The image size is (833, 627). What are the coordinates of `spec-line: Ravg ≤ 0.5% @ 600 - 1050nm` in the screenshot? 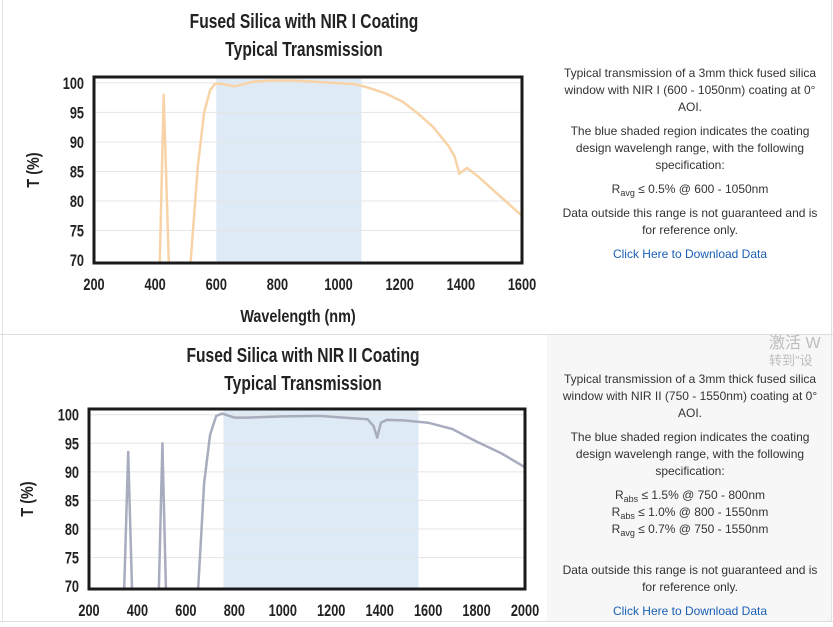 It's located at (690, 189).